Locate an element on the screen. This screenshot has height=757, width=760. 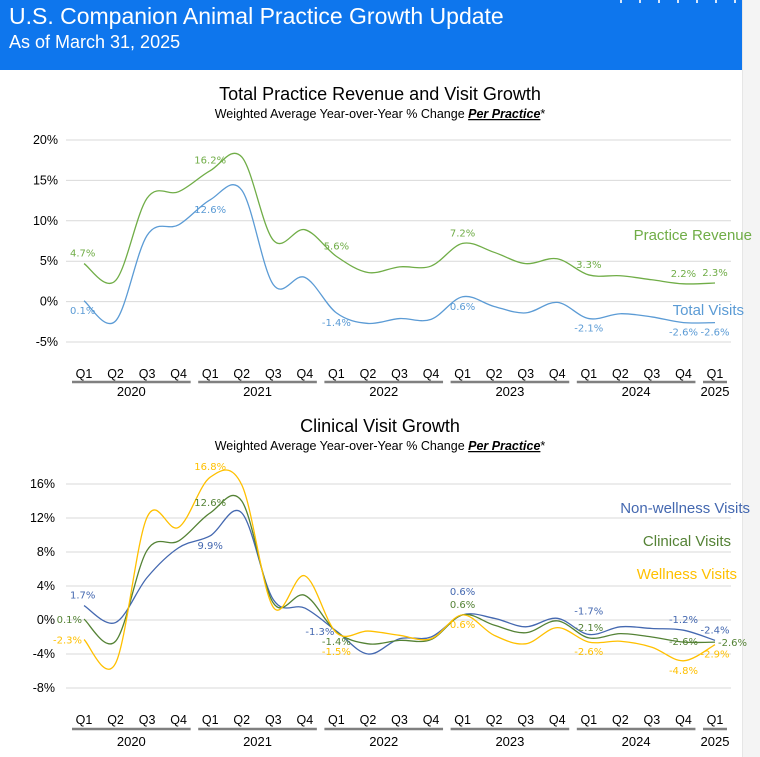
y-tick-label: -5% is located at coordinates (47, 342).